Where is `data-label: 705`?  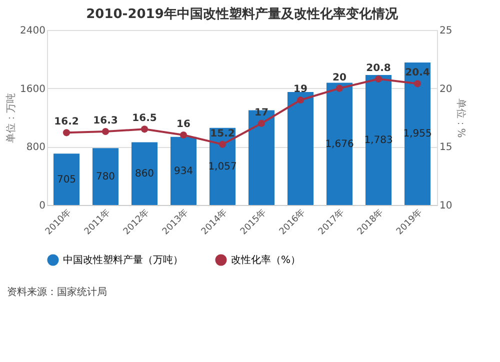 data-label: 705 is located at coordinates (66, 180).